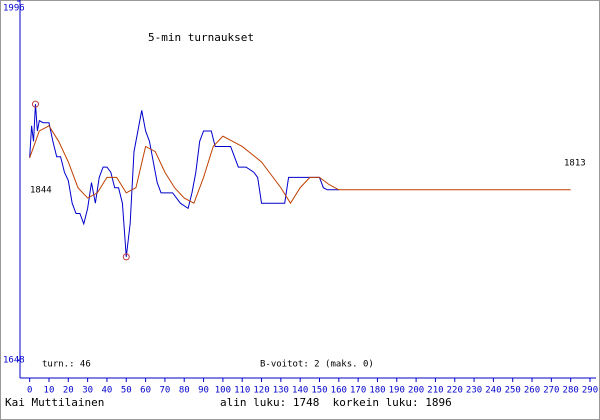  What do you see at coordinates (455, 391) in the screenshot?
I see `x-tick-label: 220` at bounding box center [455, 391].